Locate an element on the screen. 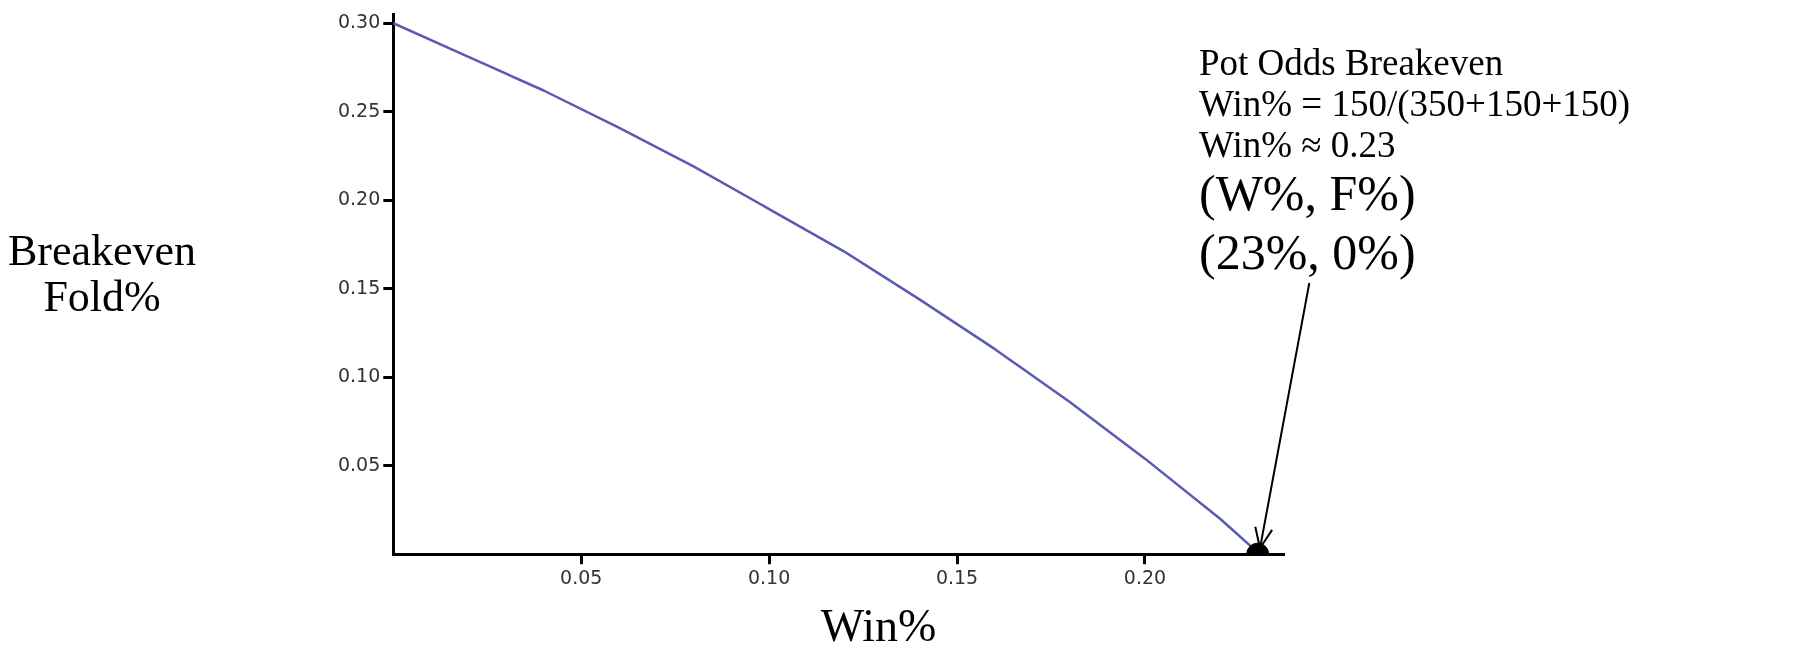 The height and width of the screenshot is (651, 1814). y-tick-label: 0.30 is located at coordinates (359, 21).